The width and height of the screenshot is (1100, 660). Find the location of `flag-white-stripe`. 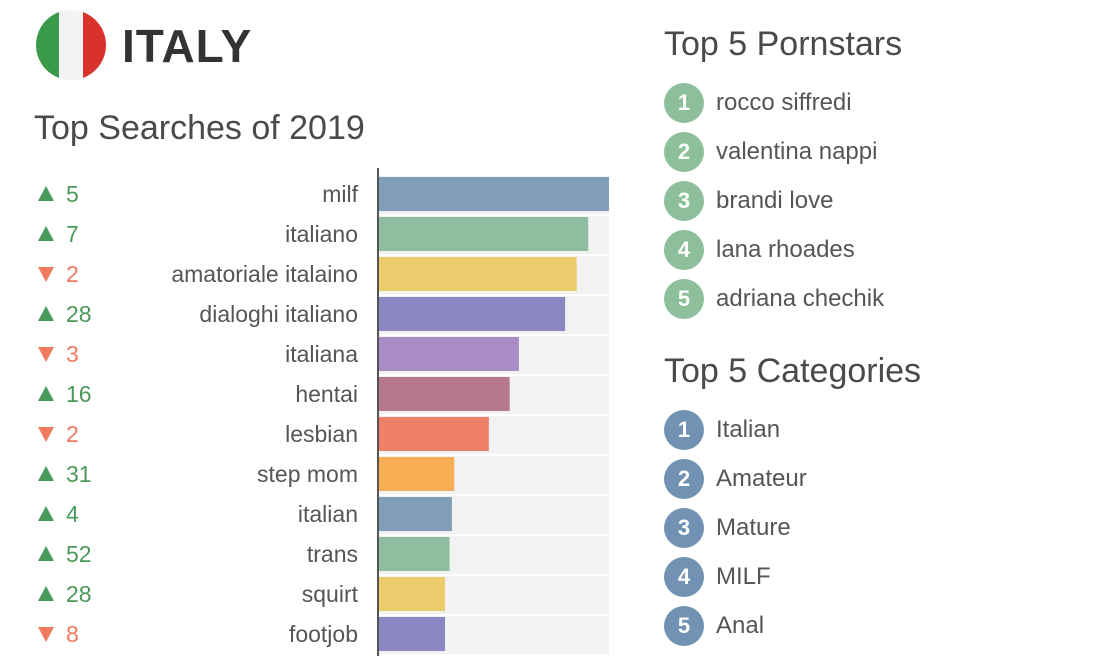

flag-white-stripe is located at coordinates (71, 45).